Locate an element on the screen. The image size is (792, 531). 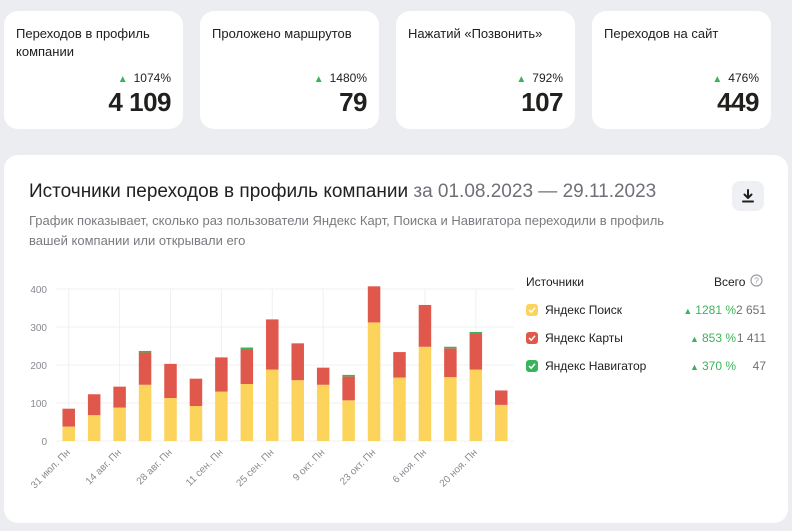
kpi-delta-value: 1480% is located at coordinates (348, 78).